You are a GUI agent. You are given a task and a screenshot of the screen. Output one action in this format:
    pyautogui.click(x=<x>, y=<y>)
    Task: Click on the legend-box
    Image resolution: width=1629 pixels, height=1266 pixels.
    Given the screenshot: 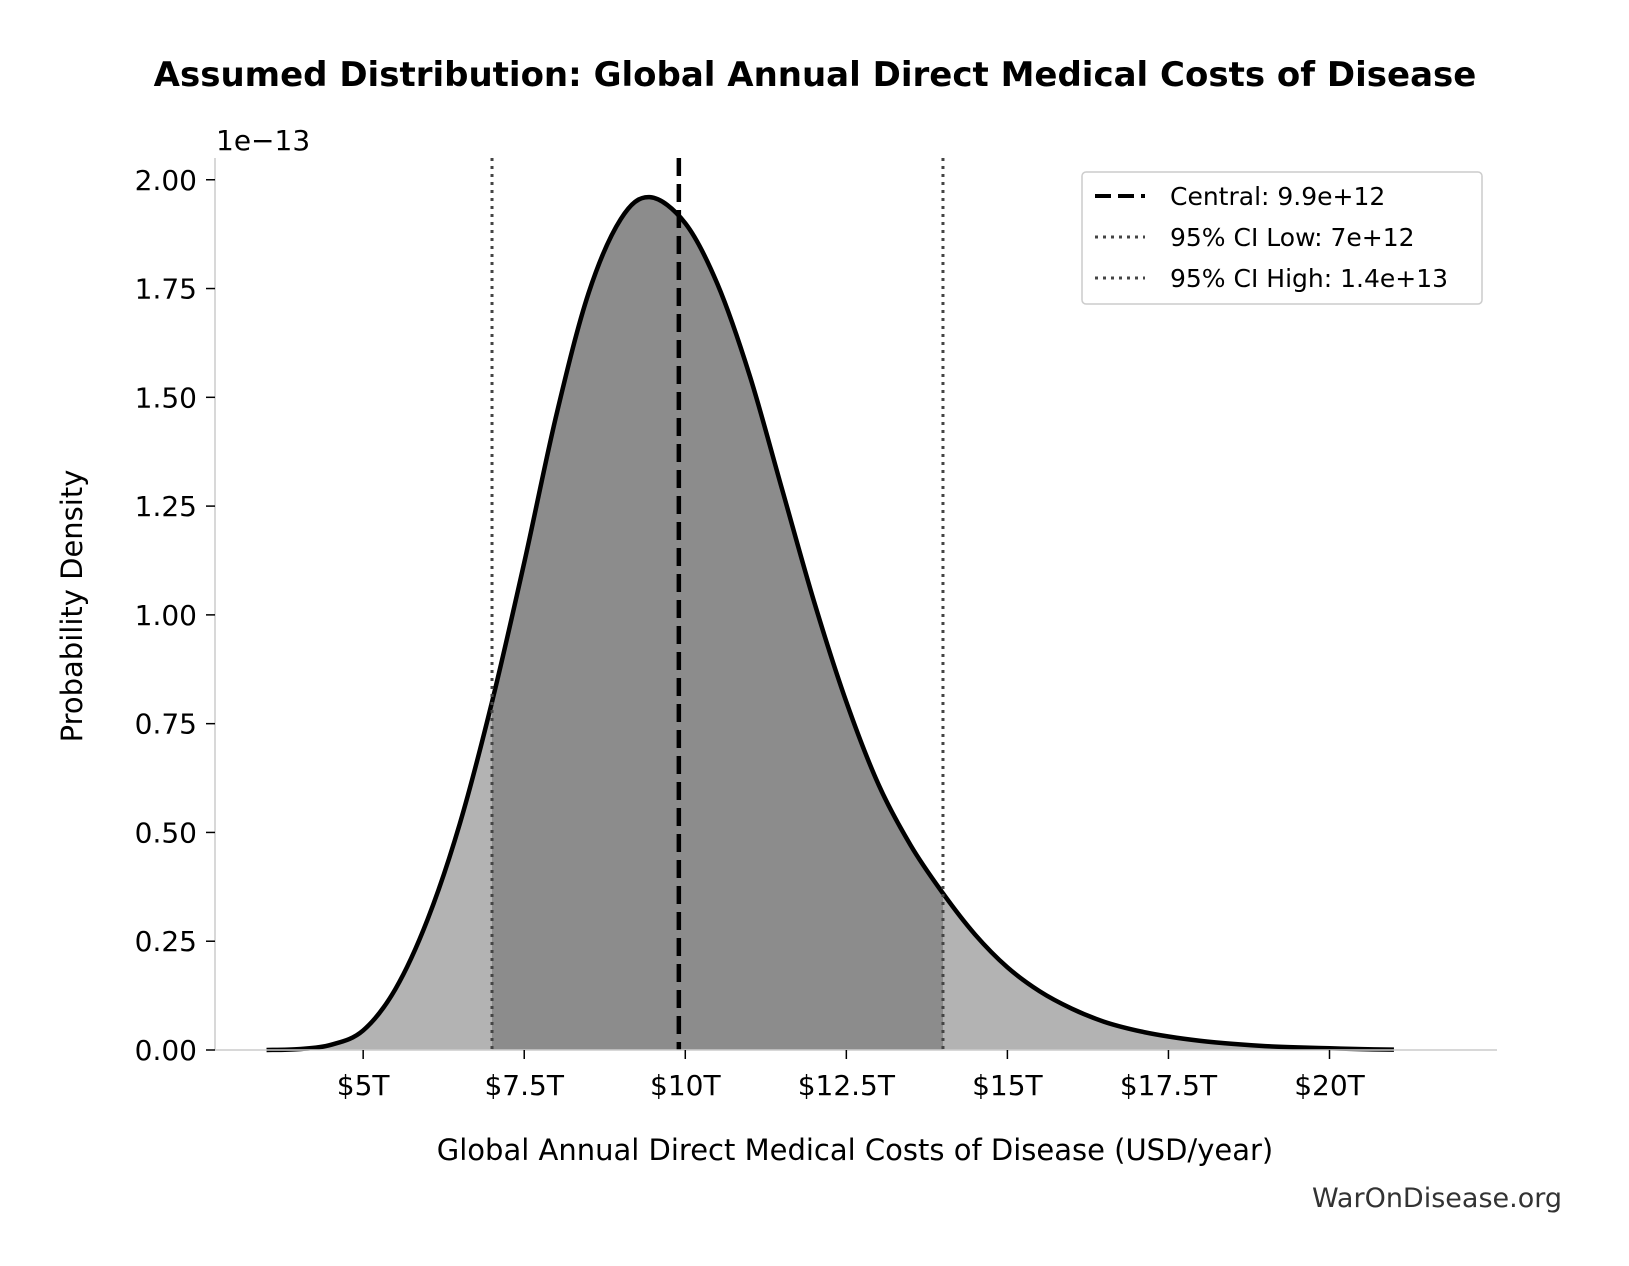 What is the action you would take?
    pyautogui.click(x=1282, y=238)
    